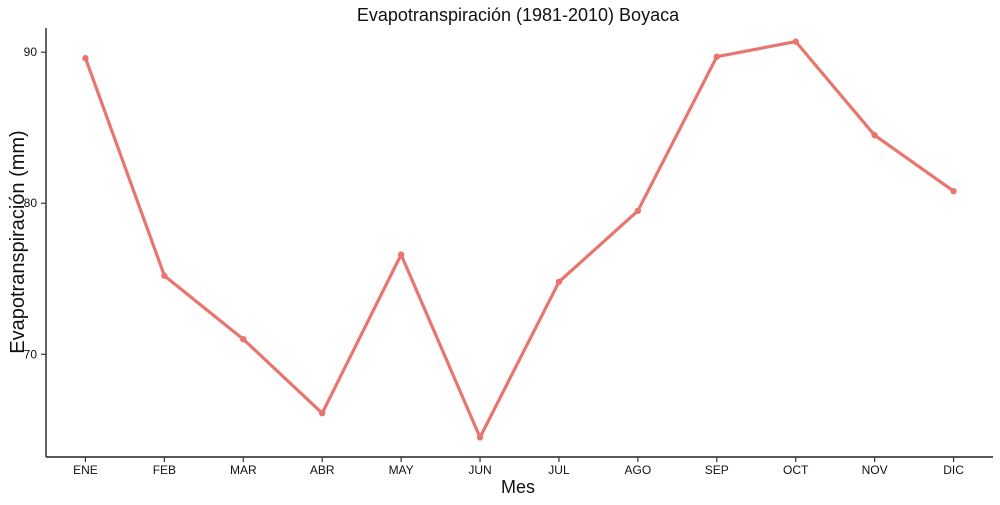  What do you see at coordinates (518, 487) in the screenshot?
I see `x-axis-label: Mes` at bounding box center [518, 487].